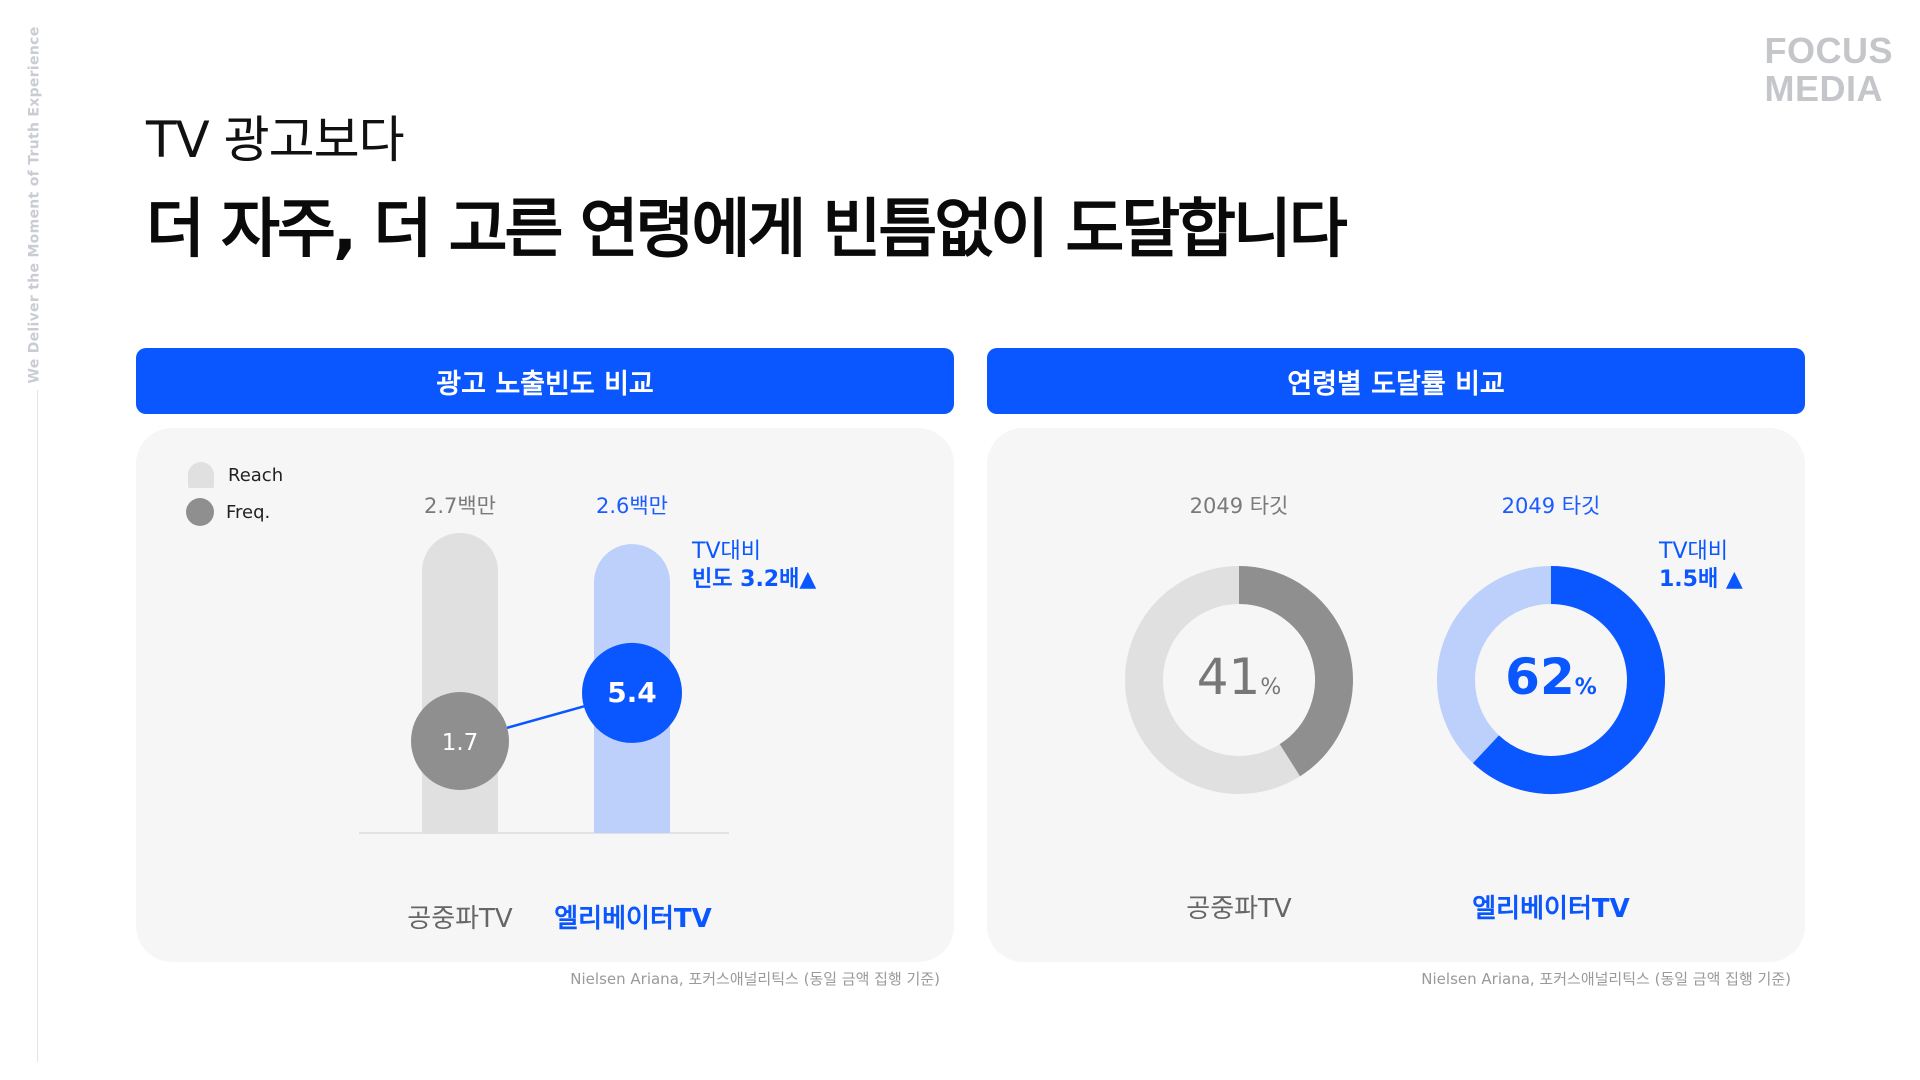 The width and height of the screenshot is (1920, 1080). What do you see at coordinates (1701, 579) in the screenshot?
I see `reach-rate-note-line2: 1.5배 ▲` at bounding box center [1701, 579].